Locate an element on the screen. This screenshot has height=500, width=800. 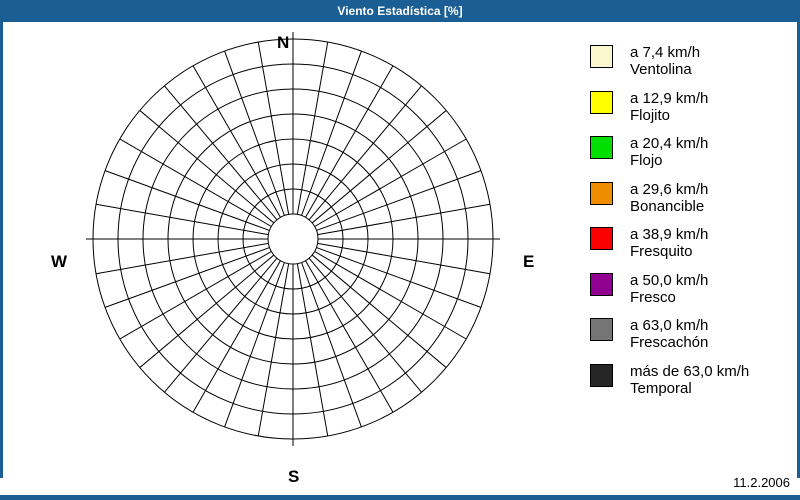
legend-speed-label: a 12,9 km/h is located at coordinates (669, 98).